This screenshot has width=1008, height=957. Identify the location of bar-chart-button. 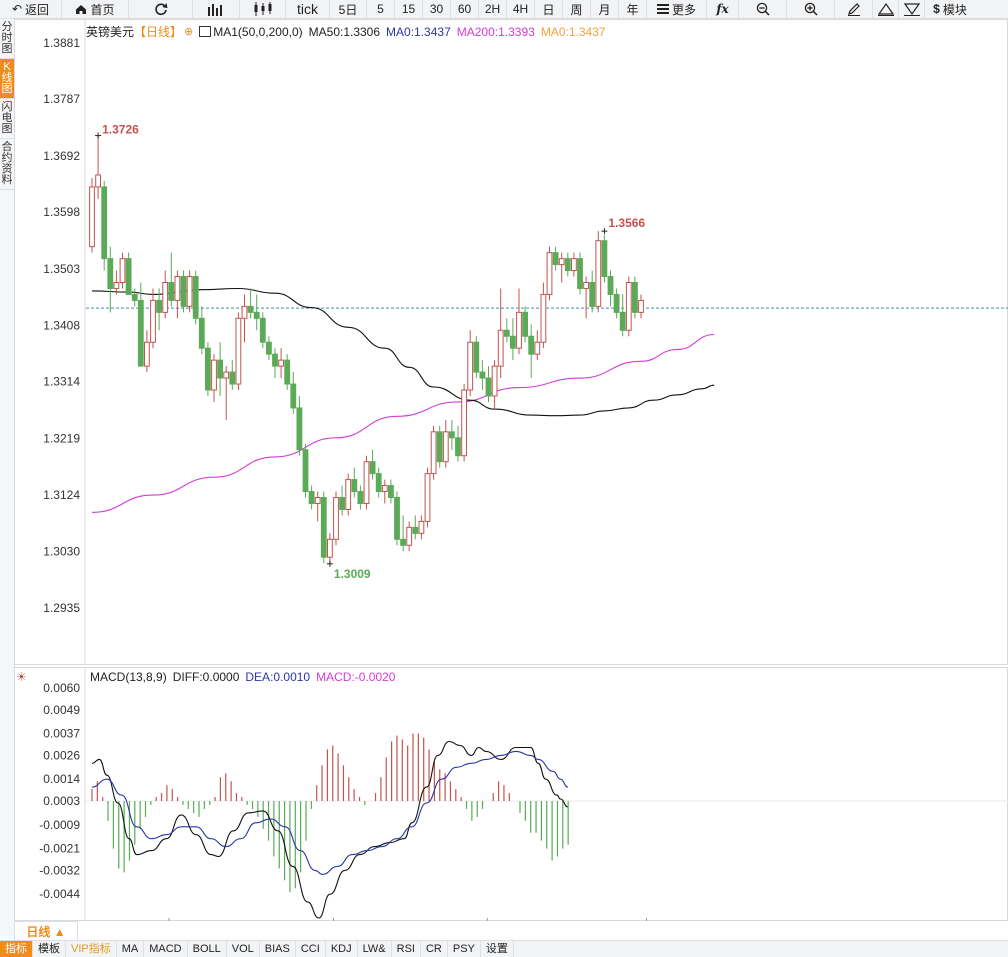
(216, 9).